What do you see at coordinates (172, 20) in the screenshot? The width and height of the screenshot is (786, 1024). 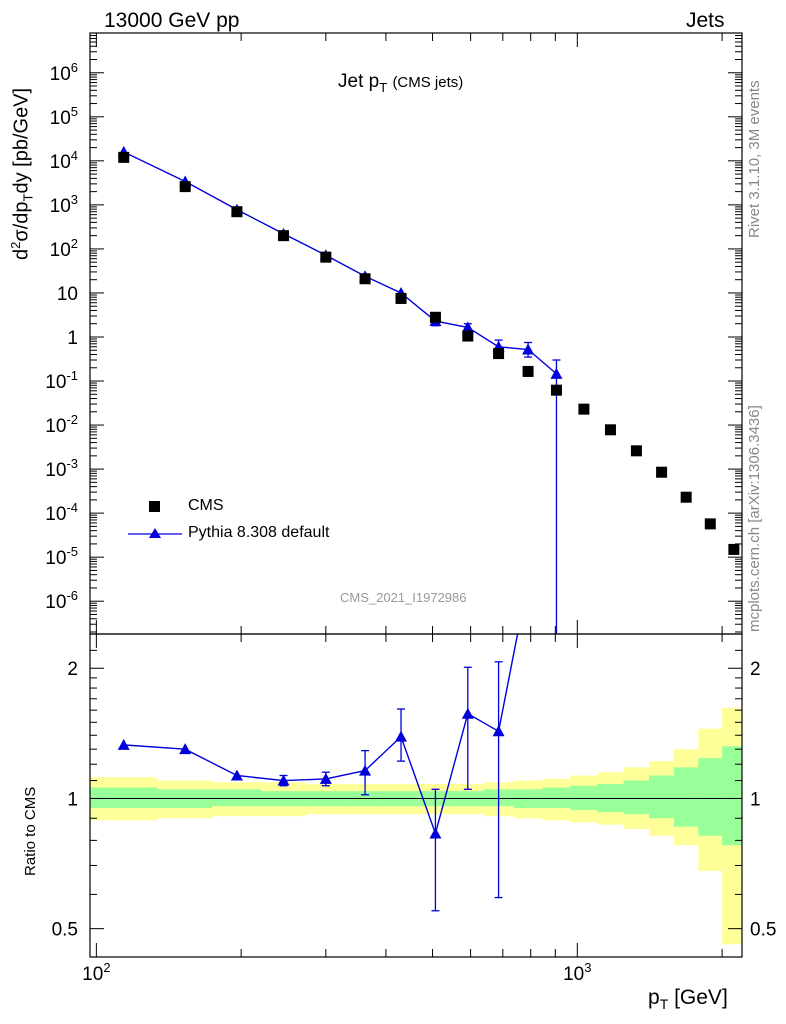 I see `energy-label: 13000 GeV pp` at bounding box center [172, 20].